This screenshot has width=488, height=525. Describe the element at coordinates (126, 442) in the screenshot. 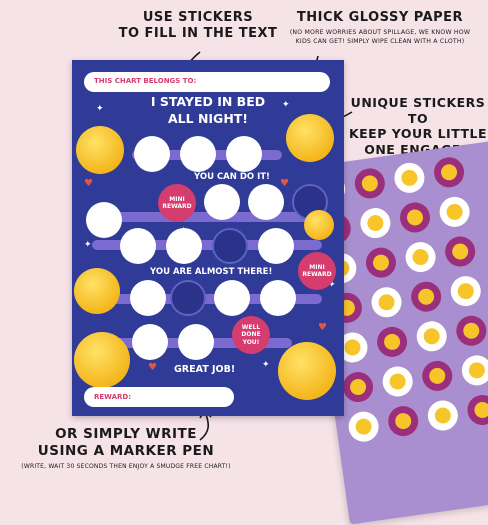

I see `marker-callout-title: OR SIMPLY WRITE USING A MARKER PEN` at that location.